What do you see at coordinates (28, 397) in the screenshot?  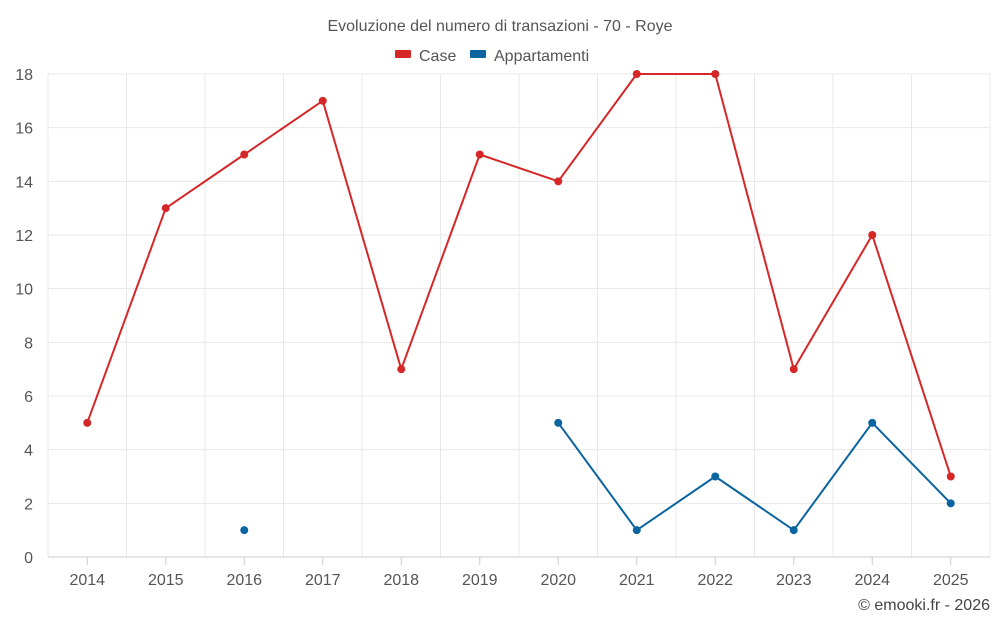 I see `y-tick-label: 6` at bounding box center [28, 397].